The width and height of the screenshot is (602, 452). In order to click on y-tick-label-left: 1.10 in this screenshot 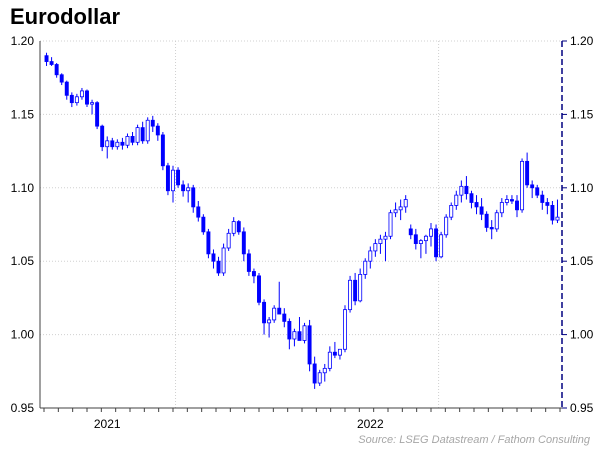, I will do `click(23, 188)`.